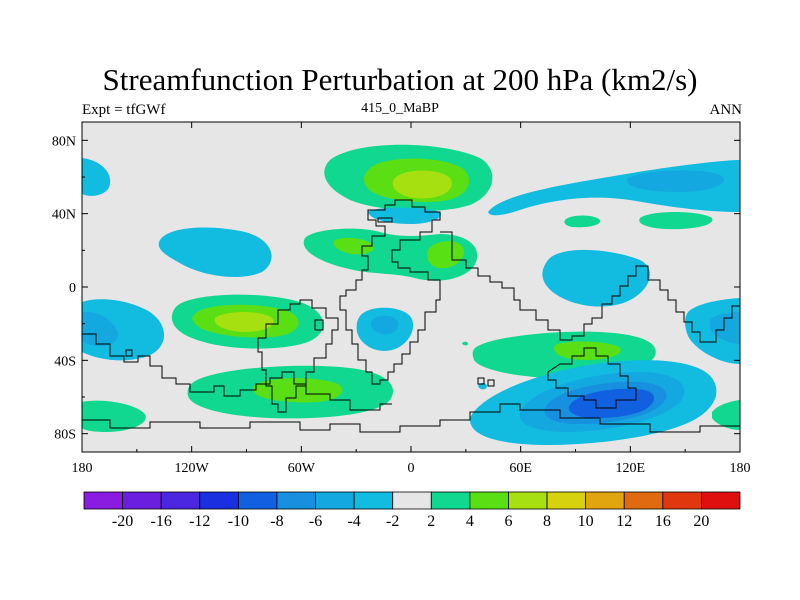 The image size is (800, 600). Describe the element at coordinates (586, 521) in the screenshot. I see `colorbar-level-label: 10` at that location.